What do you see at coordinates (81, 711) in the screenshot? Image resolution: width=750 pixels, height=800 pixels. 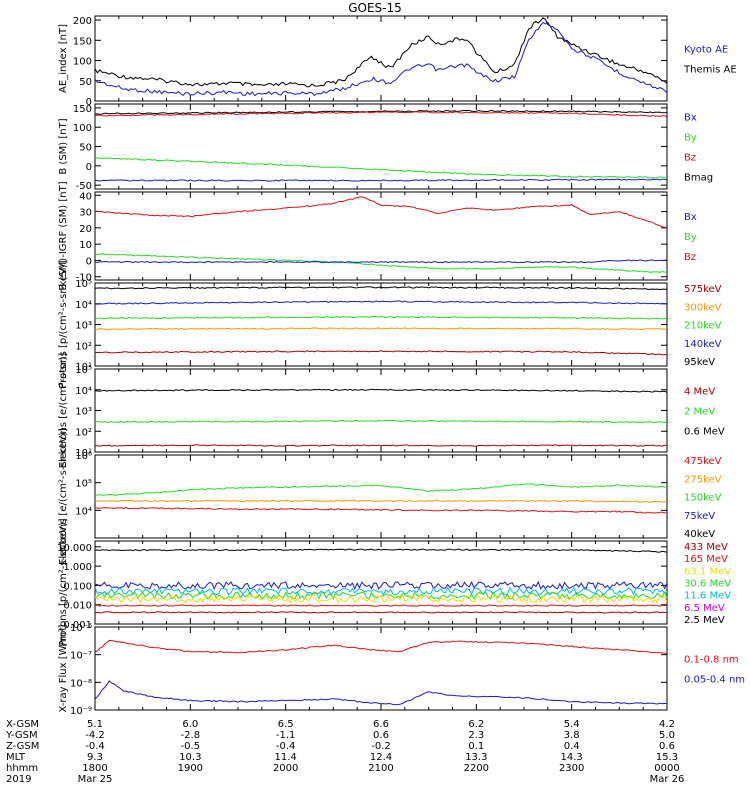 I see `y-tick-label: 10⁻⁹` at bounding box center [81, 711].